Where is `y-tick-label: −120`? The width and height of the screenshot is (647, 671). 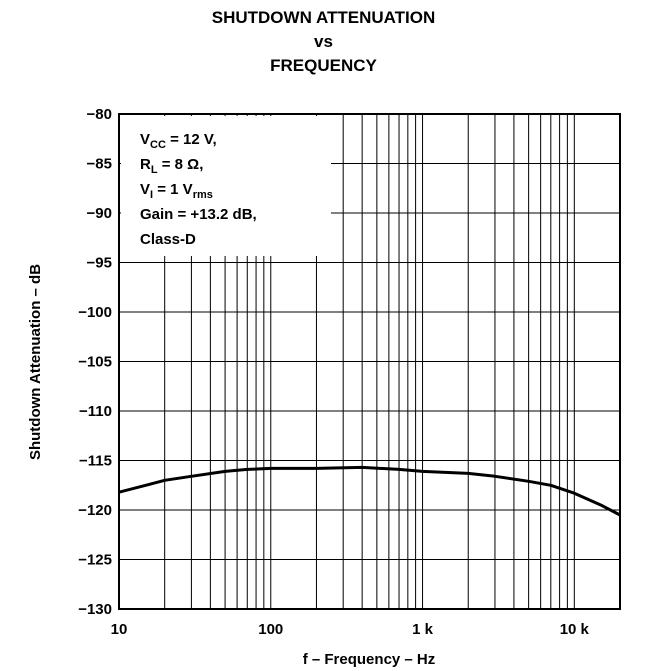 y-tick-label: −120 is located at coordinates (95, 510).